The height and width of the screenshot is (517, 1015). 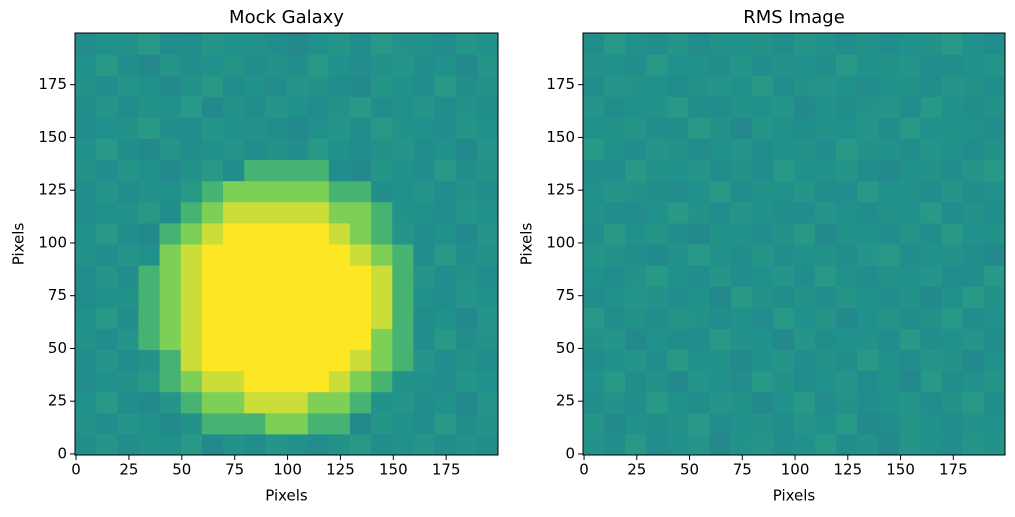 I want to click on x-tick-label: 175, so click(x=953, y=470).